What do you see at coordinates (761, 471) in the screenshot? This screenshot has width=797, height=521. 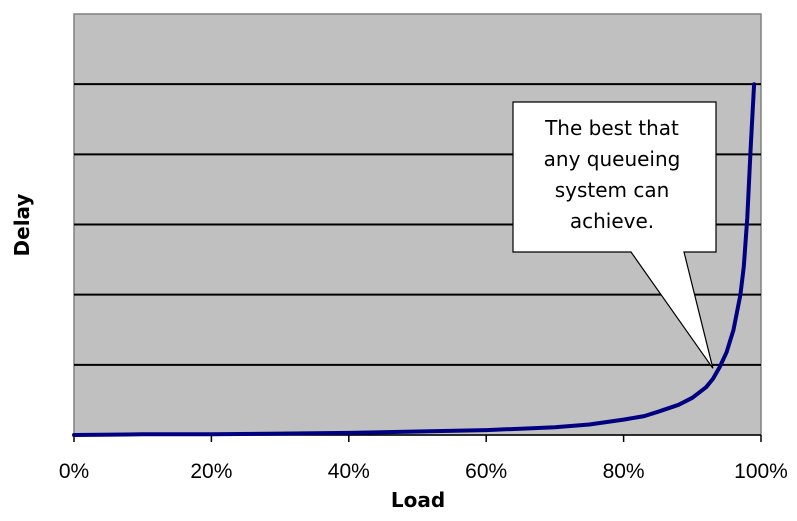 I see `x-tick-label: 100%` at bounding box center [761, 471].